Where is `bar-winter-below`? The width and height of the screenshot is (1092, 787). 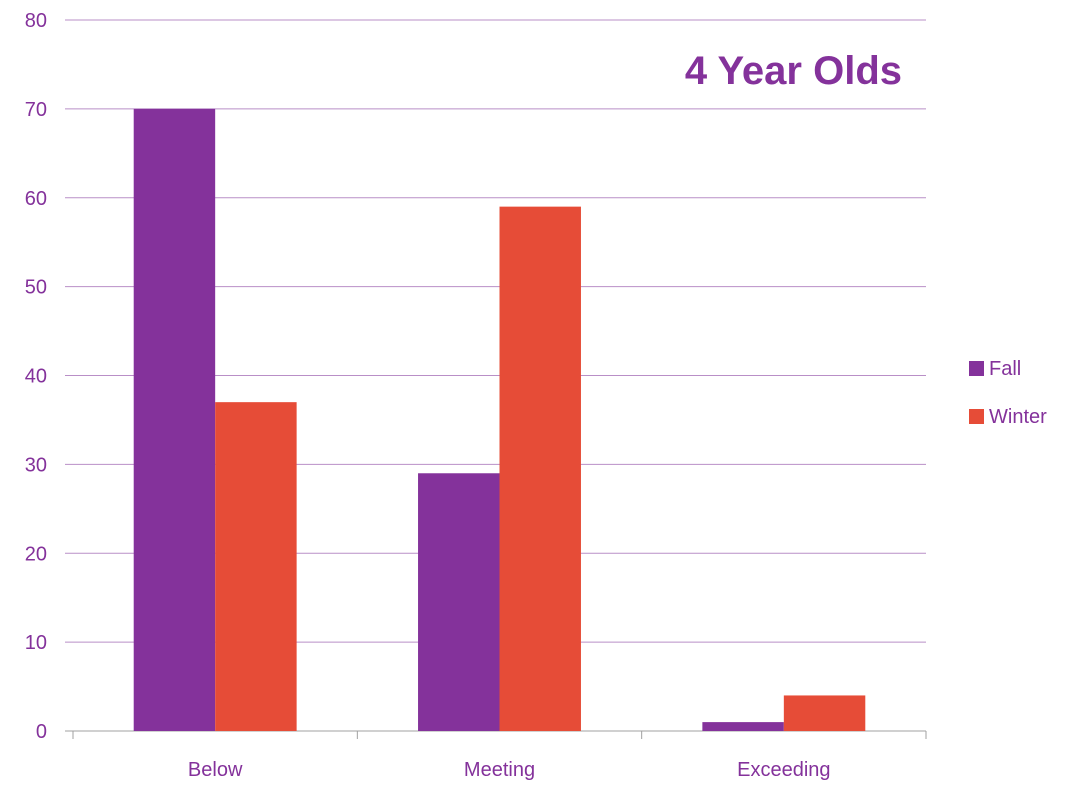
bar-winter-below is located at coordinates (256, 566).